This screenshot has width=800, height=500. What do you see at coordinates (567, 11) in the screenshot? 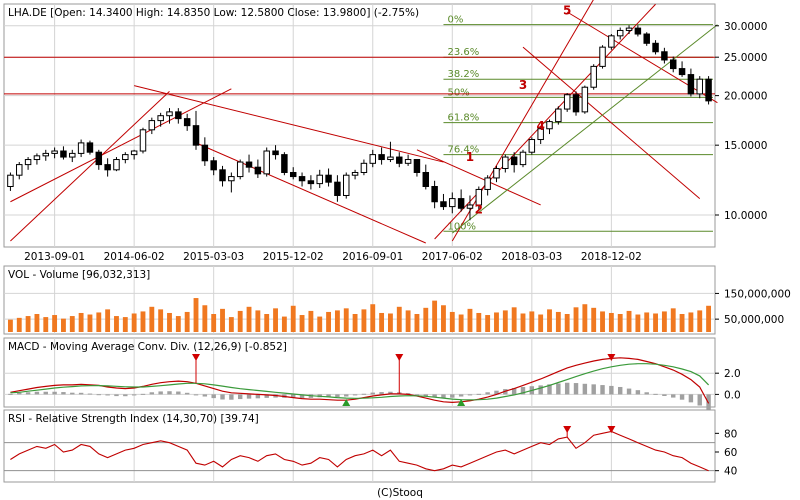
I see `wave-label: 5` at bounding box center [567, 11].